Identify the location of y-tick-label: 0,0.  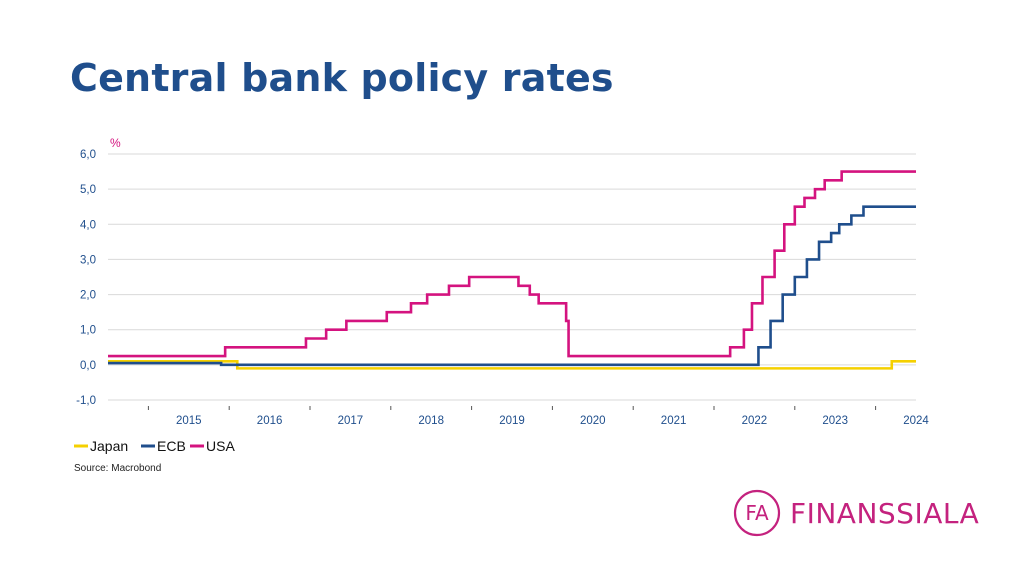
(88, 366).